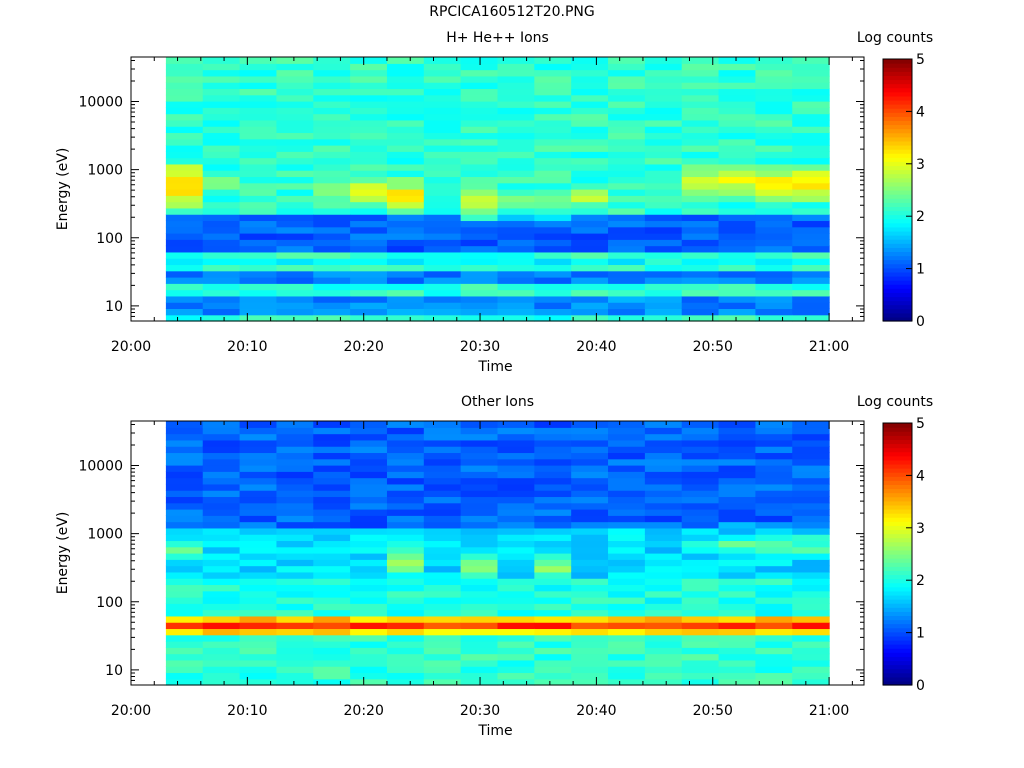 This screenshot has width=1024, height=768. I want to click on figure-title: RPCICA160512T20.PNG, so click(512, 12).